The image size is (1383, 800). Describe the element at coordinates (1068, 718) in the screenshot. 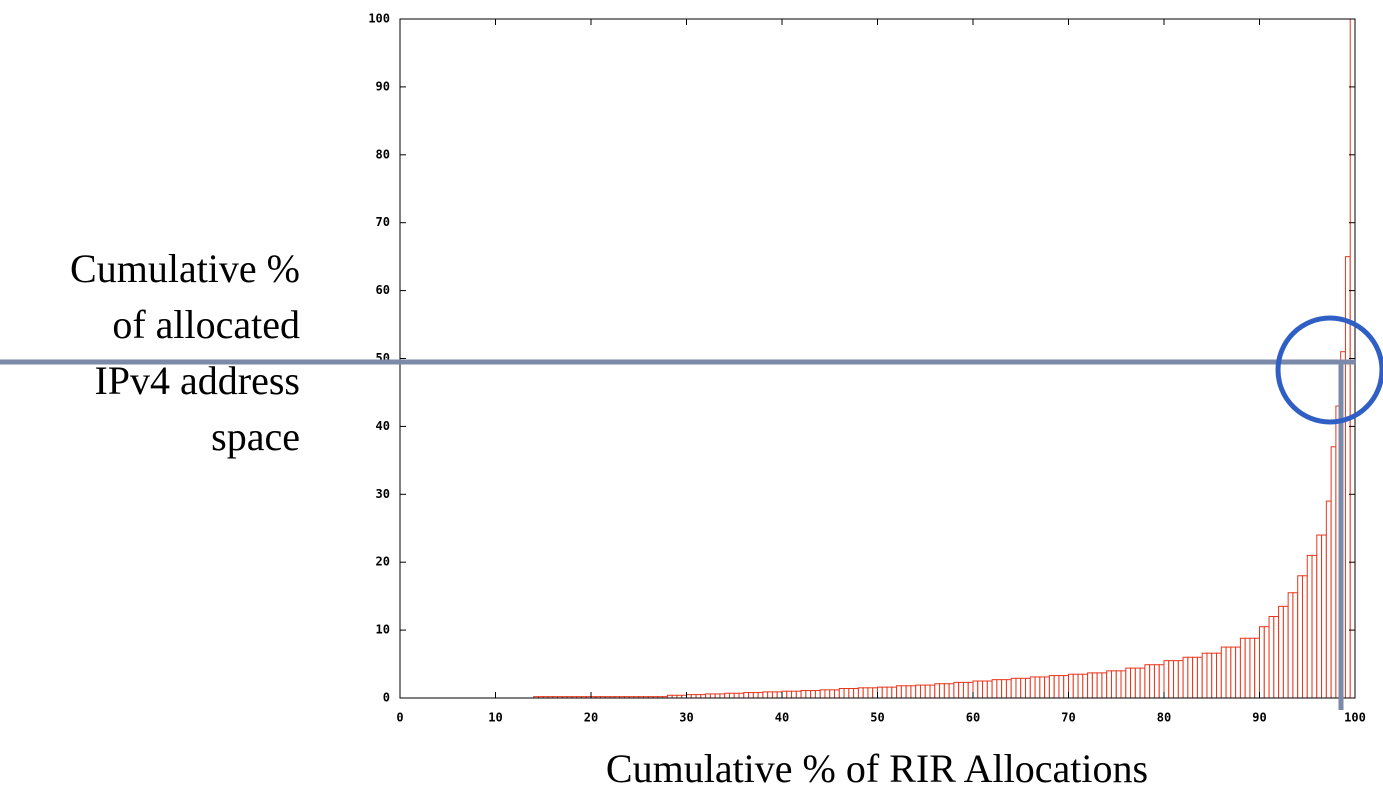

I see `x-tick-label: 70` at that location.